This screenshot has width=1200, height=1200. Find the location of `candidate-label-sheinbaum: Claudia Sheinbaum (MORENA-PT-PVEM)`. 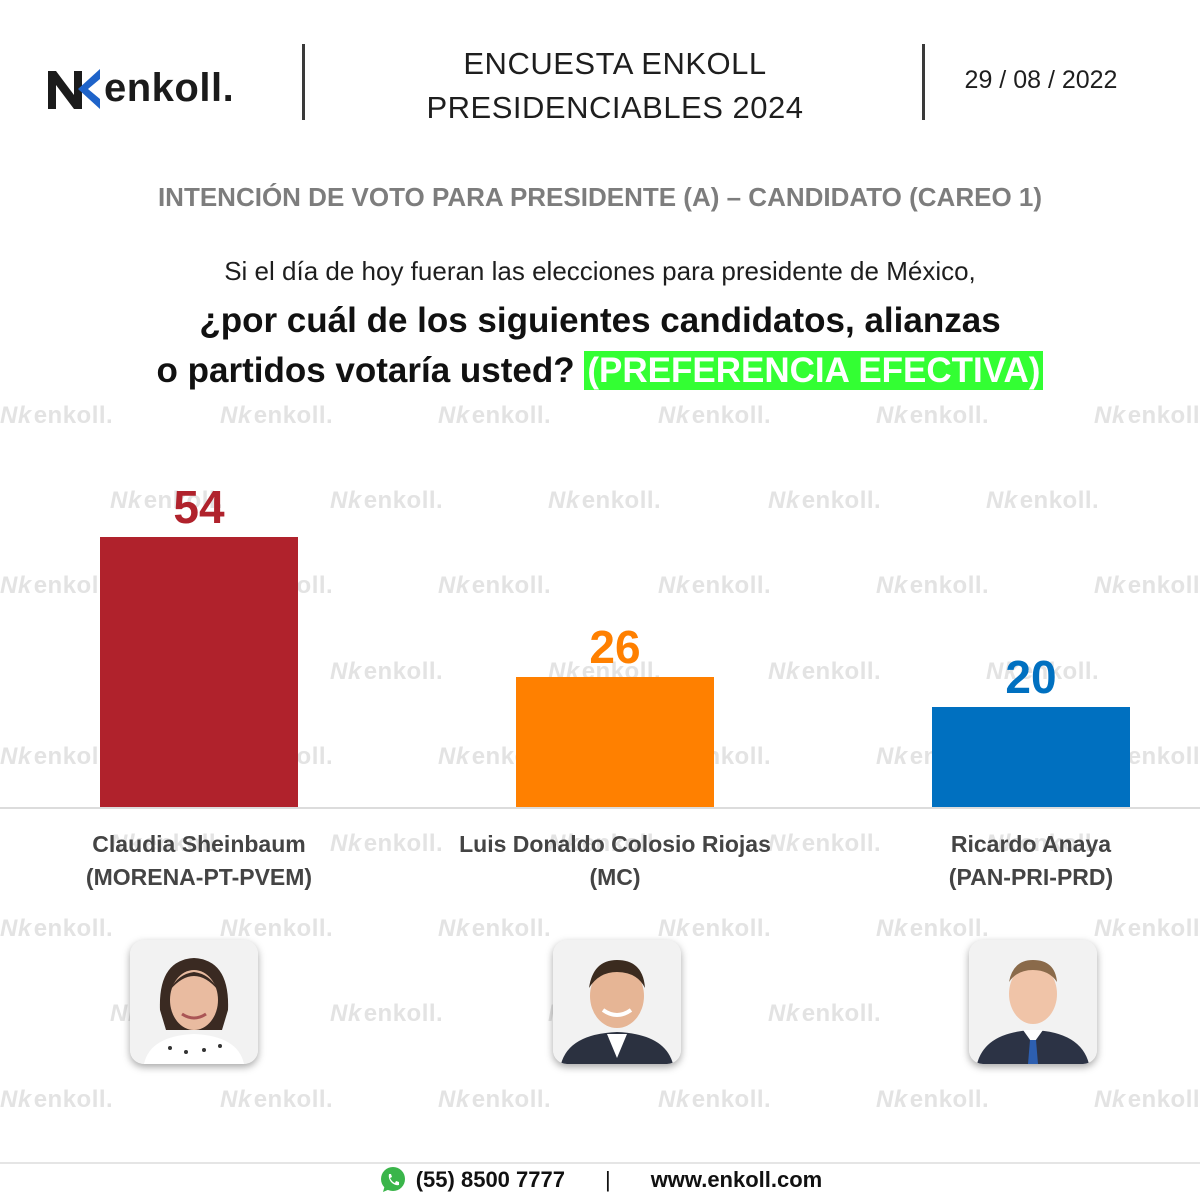

candidate-label-sheinbaum: Claudia Sheinbaum (MORENA-PT-PVEM) is located at coordinates (199, 861).